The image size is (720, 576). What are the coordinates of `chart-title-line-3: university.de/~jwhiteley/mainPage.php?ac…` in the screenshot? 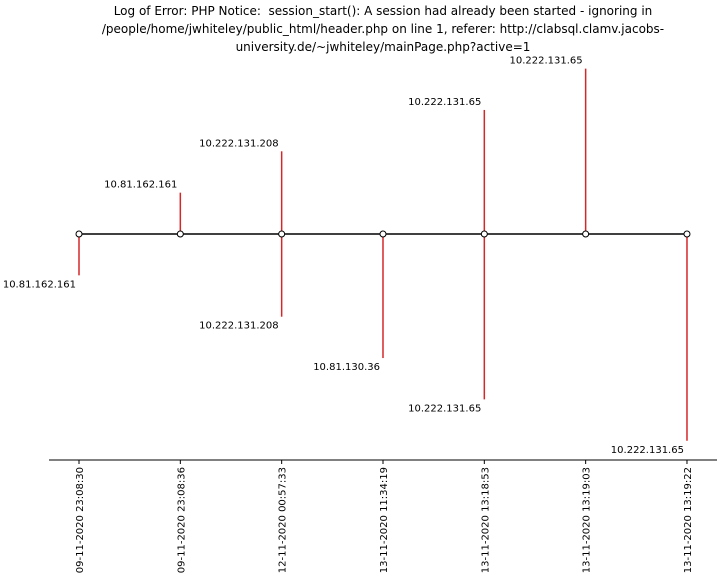 It's located at (383, 47).